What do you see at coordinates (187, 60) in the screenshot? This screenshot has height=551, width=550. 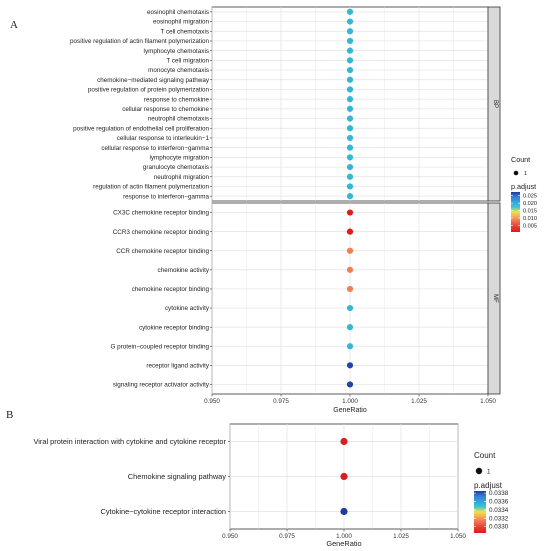 I see `y-category-label: T cell migration` at bounding box center [187, 60].